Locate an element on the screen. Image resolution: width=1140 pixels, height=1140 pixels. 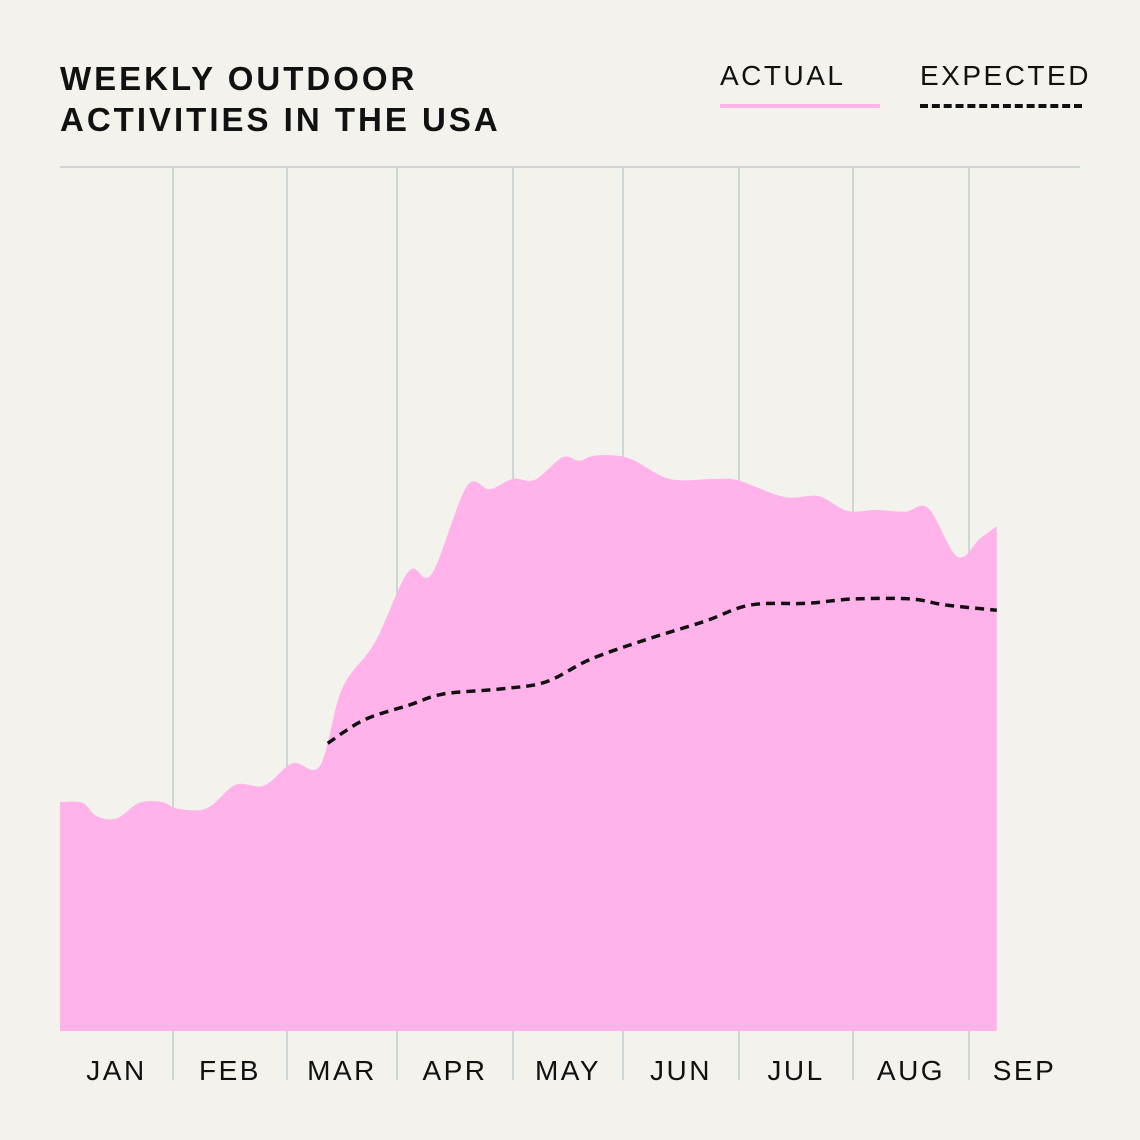
x-tick-label-jun: JUN is located at coordinates (681, 1070).